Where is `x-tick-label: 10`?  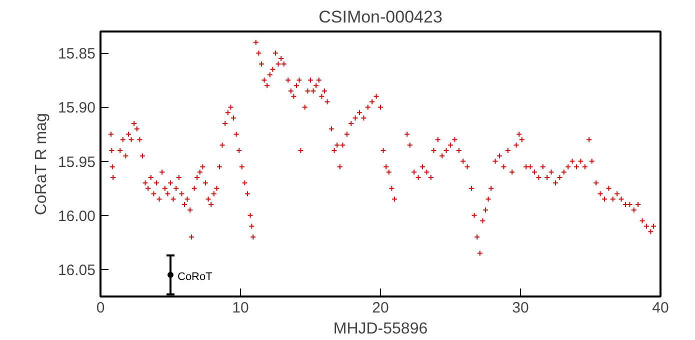
x-tick-label: 10 is located at coordinates (240, 308).